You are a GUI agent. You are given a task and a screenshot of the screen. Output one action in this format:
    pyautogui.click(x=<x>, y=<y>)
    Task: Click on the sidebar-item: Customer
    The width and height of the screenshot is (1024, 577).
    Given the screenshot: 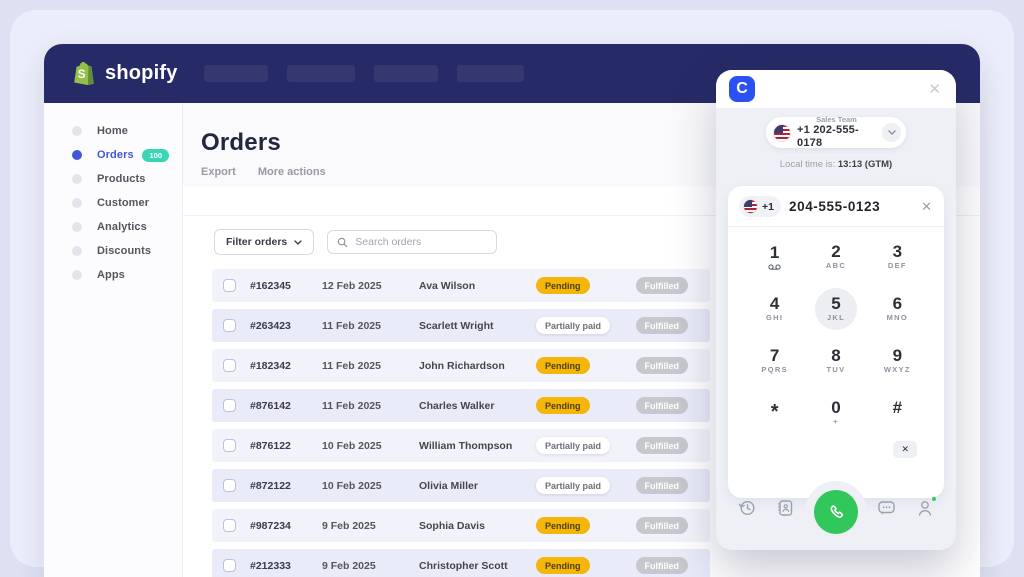 What is the action you would take?
    pyautogui.click(x=113, y=203)
    